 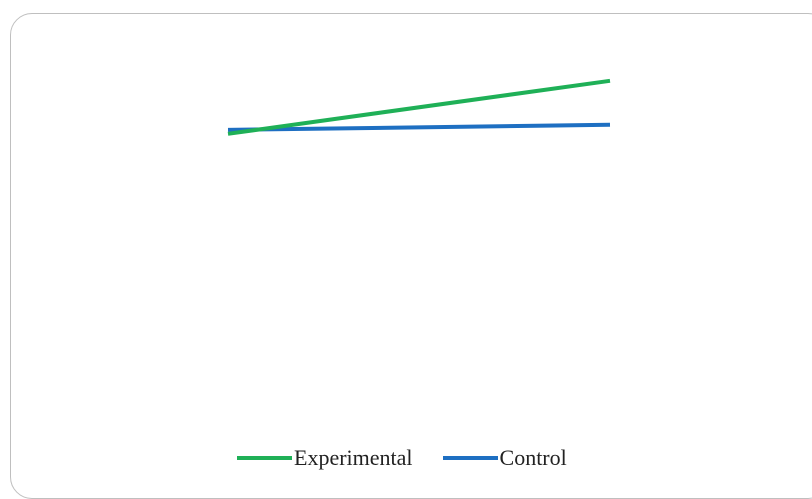 I want to click on legend-item-experimental: Experimental, so click(x=325, y=458).